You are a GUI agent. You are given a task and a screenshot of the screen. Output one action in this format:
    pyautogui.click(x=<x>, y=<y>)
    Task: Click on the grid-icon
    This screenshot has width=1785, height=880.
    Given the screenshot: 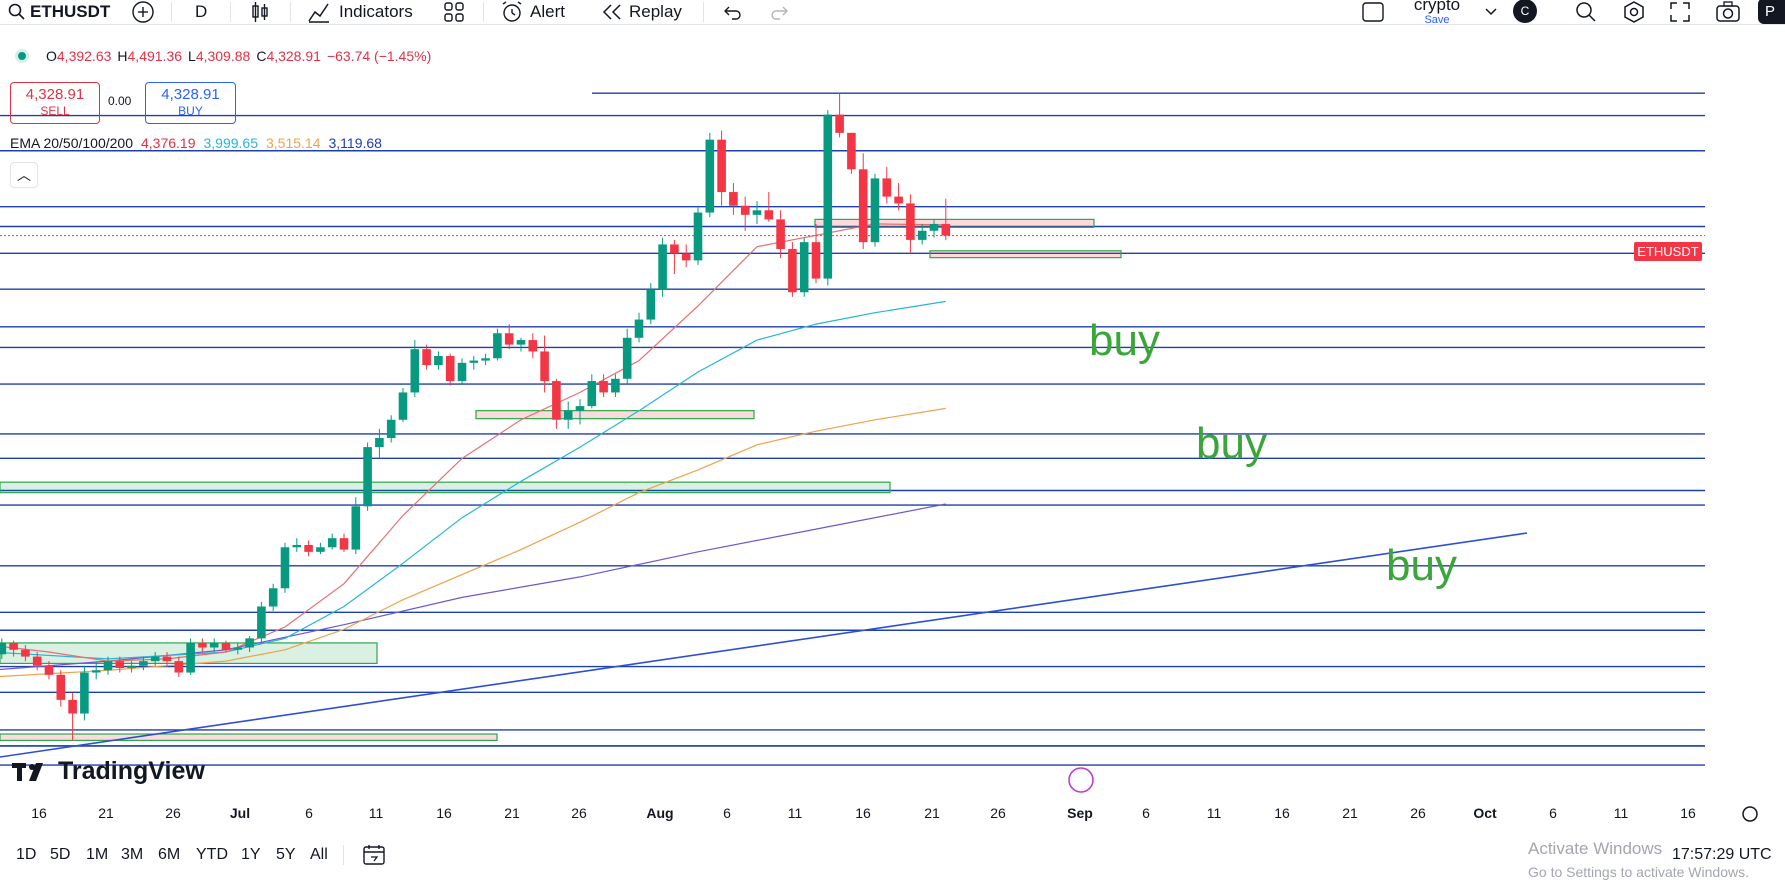 What is the action you would take?
    pyautogui.click(x=454, y=12)
    